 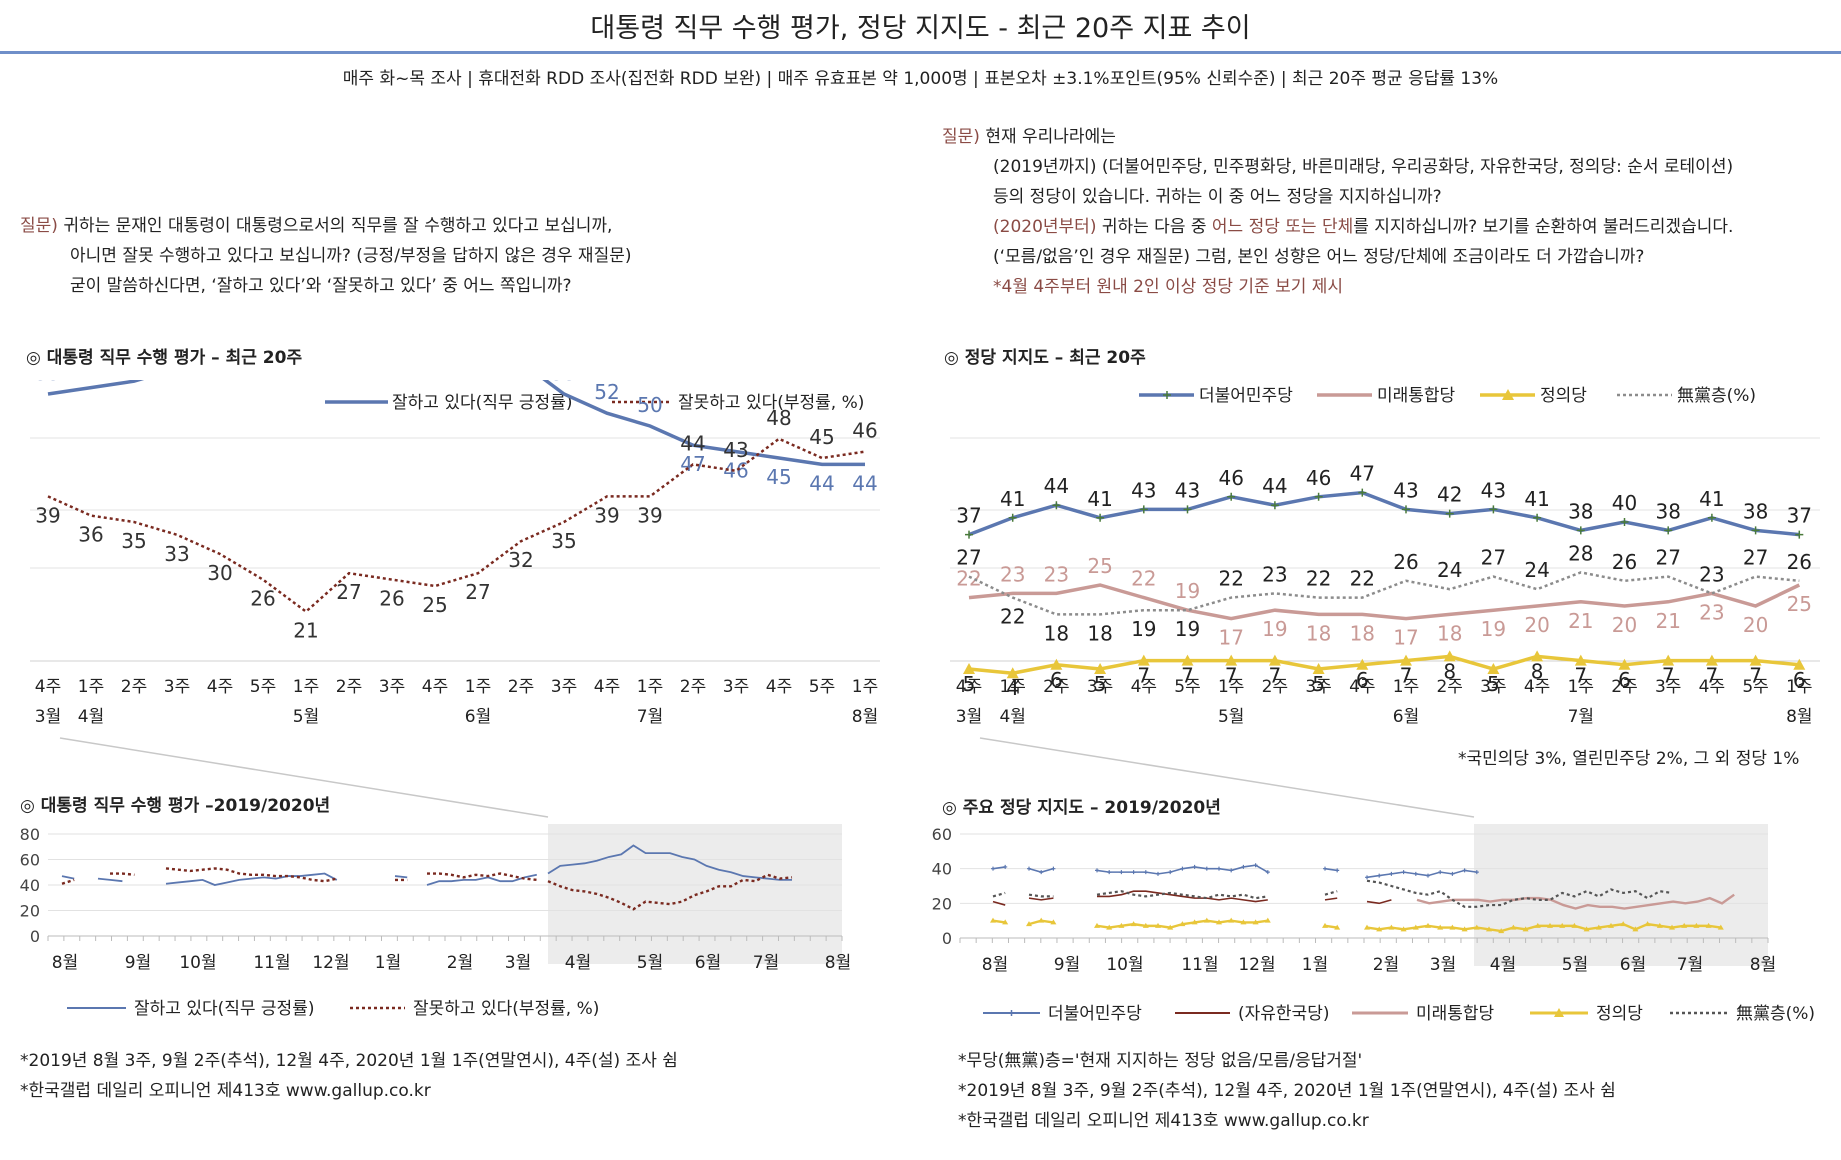 I want to click on party20-unified-label: 17, so click(x=1230, y=638).